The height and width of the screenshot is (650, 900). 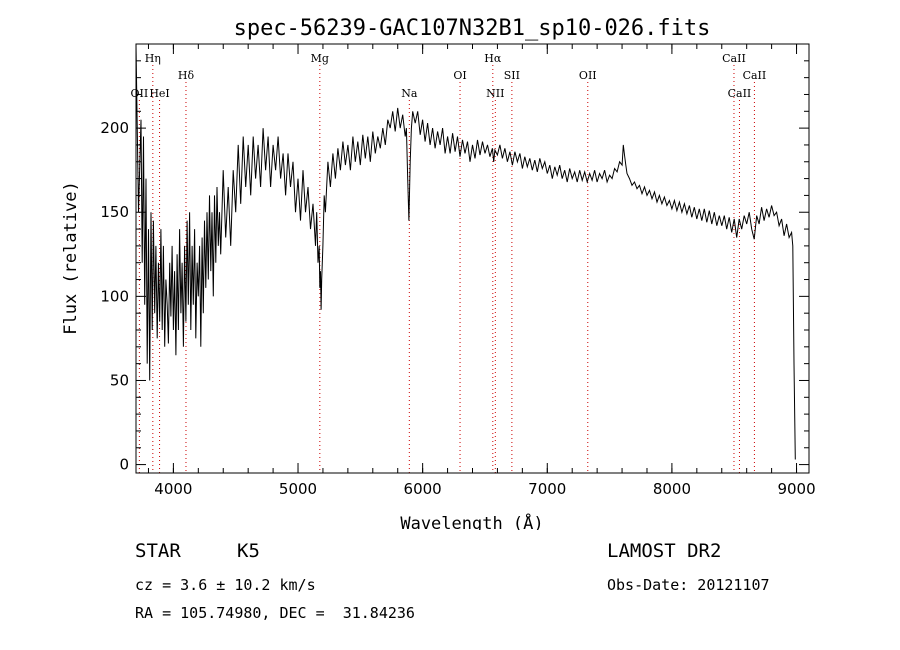 I want to click on x-tick-label: 8000, so click(x=672, y=489).